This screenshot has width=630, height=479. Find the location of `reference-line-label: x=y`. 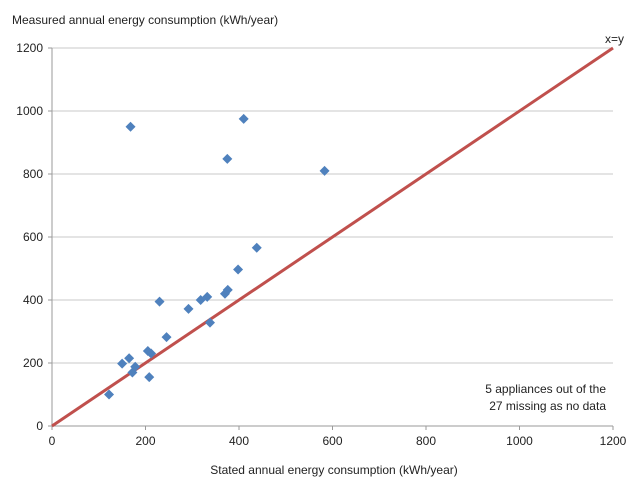

reference-line-label: x=y is located at coordinates (614, 39).